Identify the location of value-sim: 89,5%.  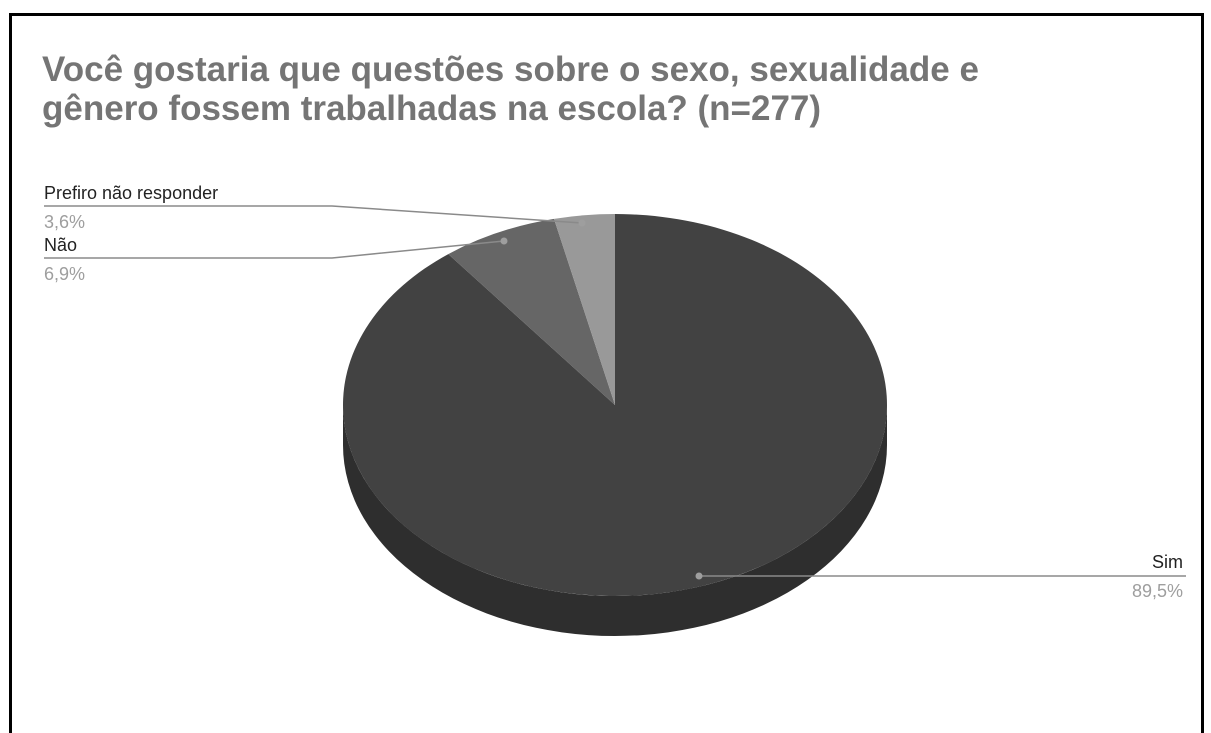
(1157, 591).